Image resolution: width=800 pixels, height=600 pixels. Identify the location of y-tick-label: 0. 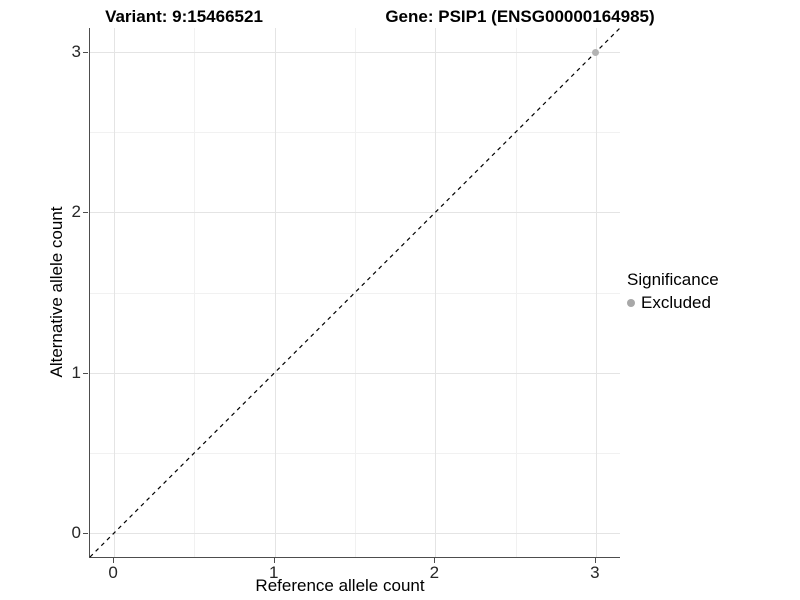
(76, 532).